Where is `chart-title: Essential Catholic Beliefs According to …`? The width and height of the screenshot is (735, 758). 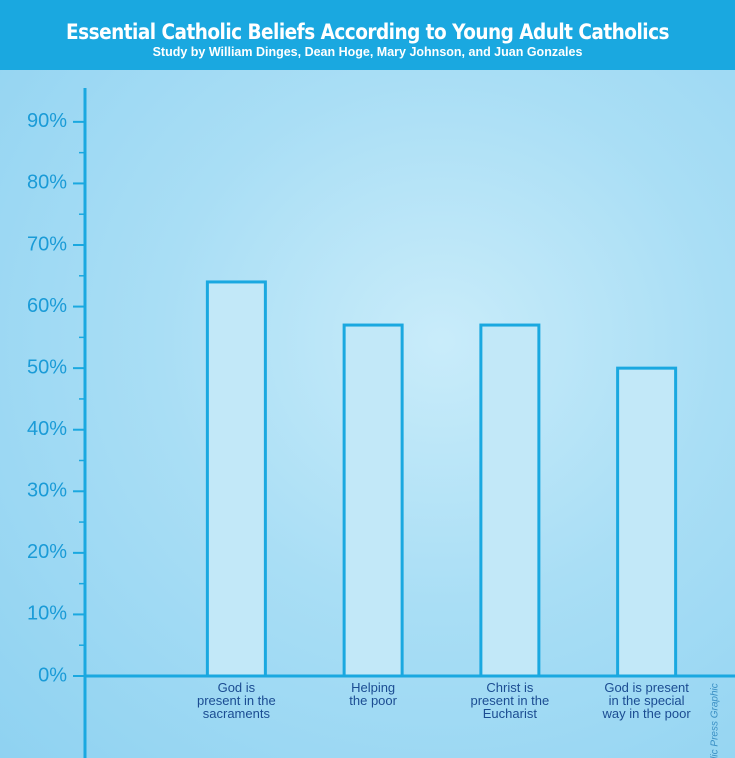 chart-title: Essential Catholic Beliefs According to … is located at coordinates (367, 32).